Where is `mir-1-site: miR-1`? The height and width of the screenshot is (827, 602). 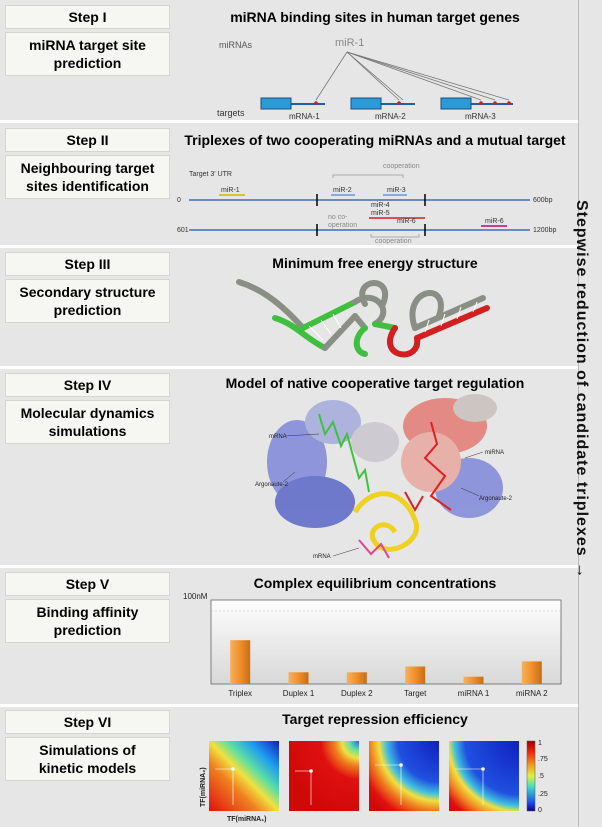 mir-1-site: miR-1 is located at coordinates (230, 190).